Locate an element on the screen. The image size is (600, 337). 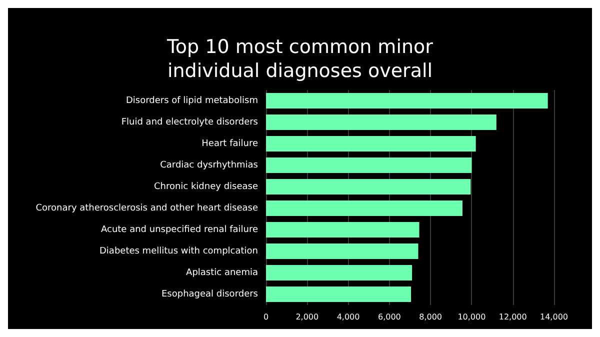
y-tick-label: Fluid and electrolyte disorders is located at coordinates (189, 122).